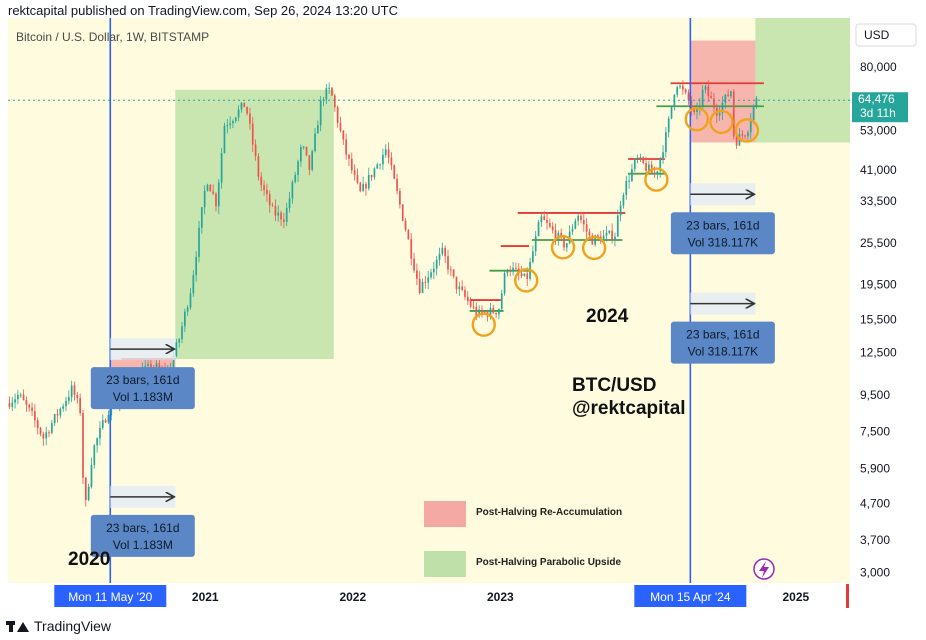 This screenshot has height=640, width=926. Describe the element at coordinates (629, 408) in the screenshot. I see `annotation-handle: @rektcapital` at that location.